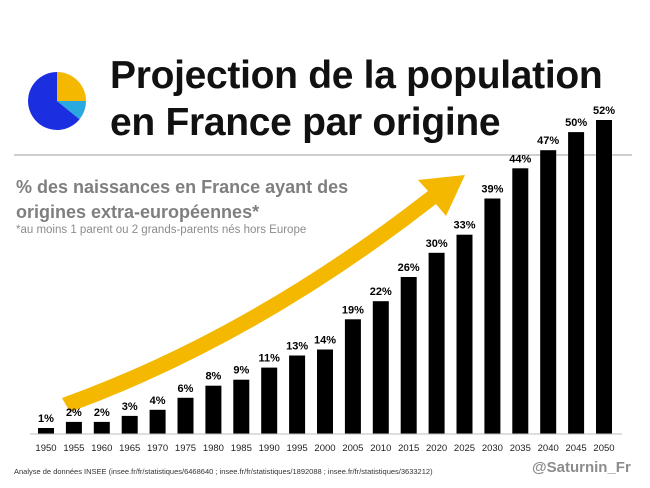 This screenshot has width=650, height=488. What do you see at coordinates (548, 141) in the screenshot?
I see `data-label-2040: 47%` at bounding box center [548, 141].